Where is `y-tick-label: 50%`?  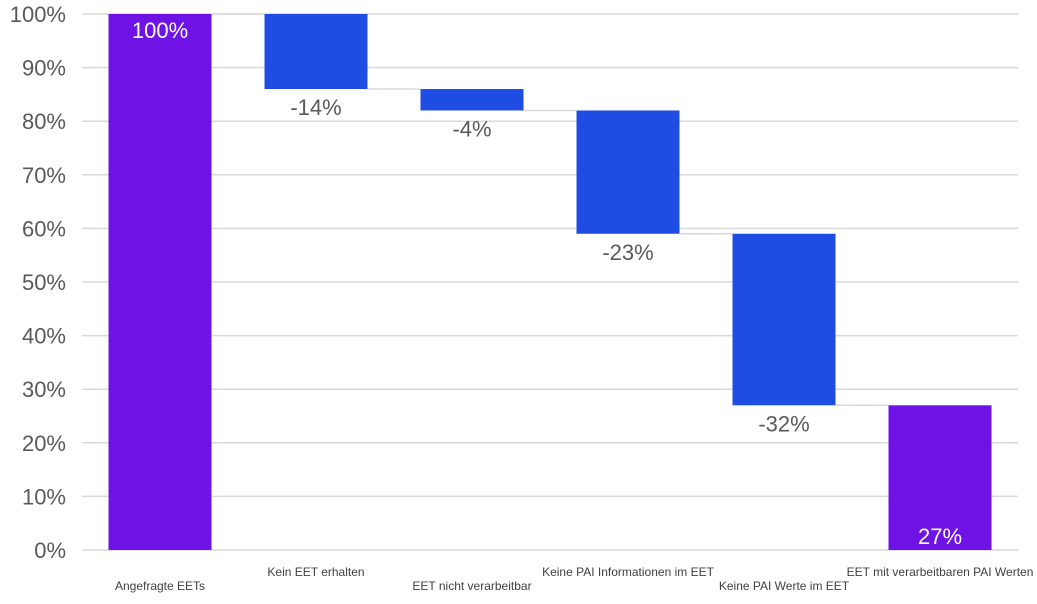
y-tick-label: 50% is located at coordinates (44, 282).